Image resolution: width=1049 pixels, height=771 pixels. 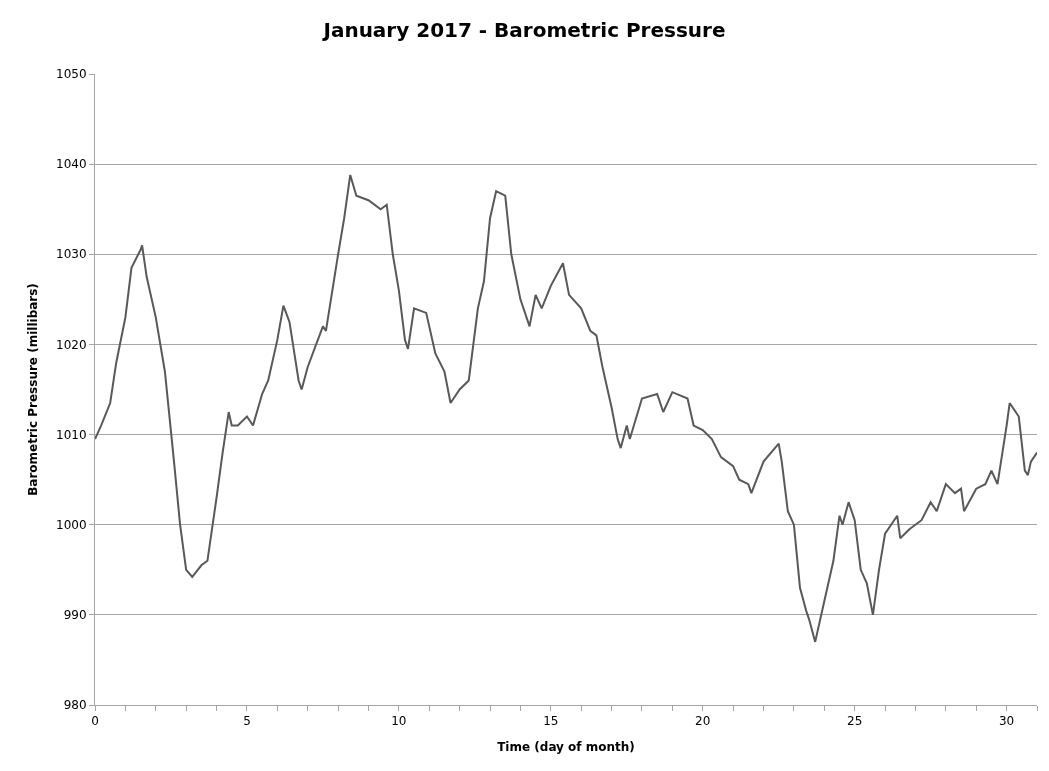 What do you see at coordinates (71, 254) in the screenshot?
I see `y-tick-label: 1030` at bounding box center [71, 254].